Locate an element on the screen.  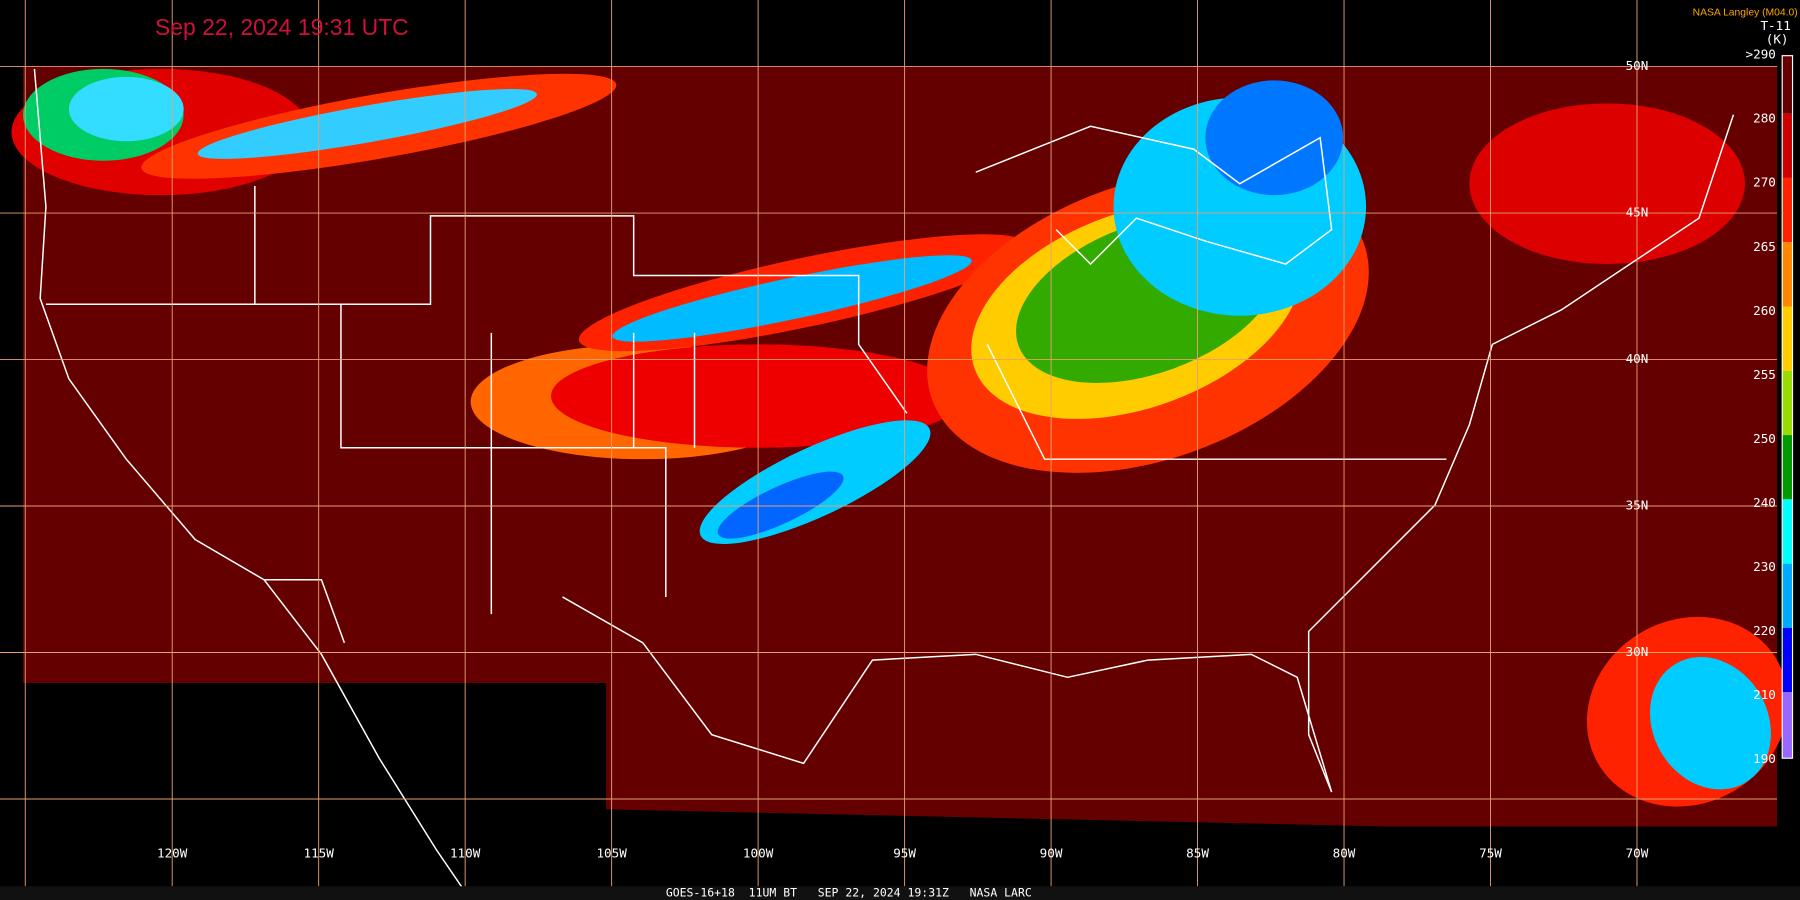
product: T-11 is located at coordinates (1775, 25).